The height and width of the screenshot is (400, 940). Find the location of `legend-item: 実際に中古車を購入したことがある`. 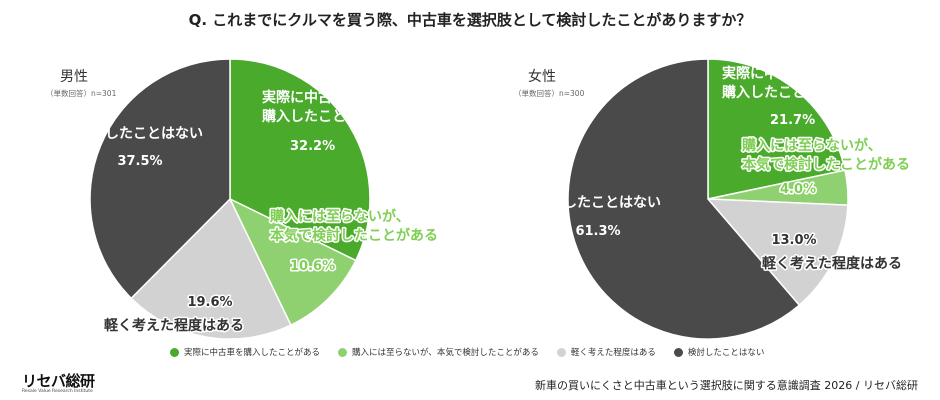

legend-item: 実際に中古車を購入したことがある is located at coordinates (245, 352).